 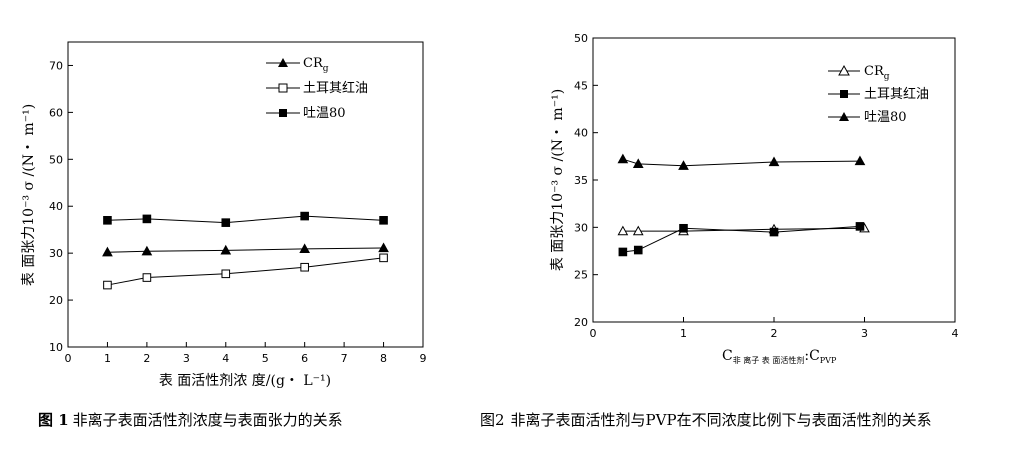 What do you see at coordinates (304, 358) in the screenshot?
I see `x-tick-label: 6` at bounding box center [304, 358].